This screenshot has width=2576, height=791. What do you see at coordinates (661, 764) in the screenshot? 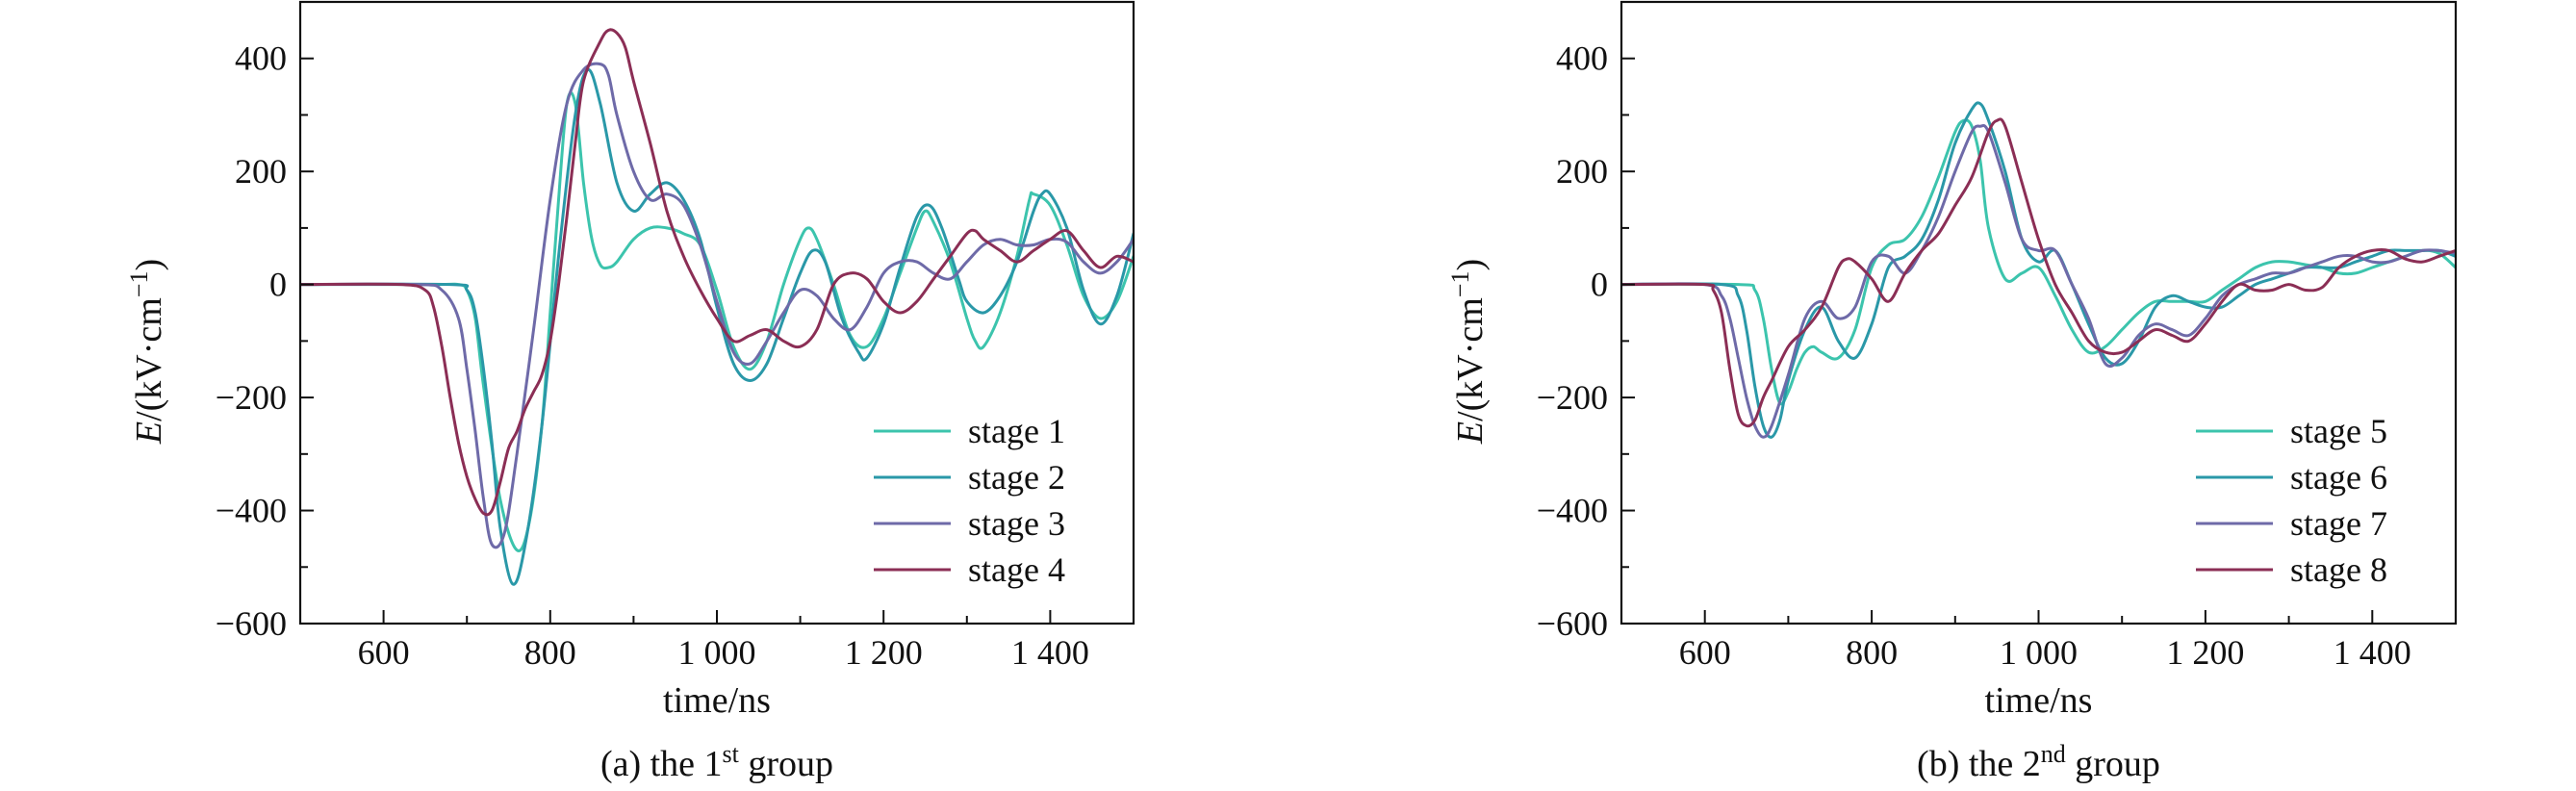
I see `caption-prefix: (a) the 1` at bounding box center [661, 764].